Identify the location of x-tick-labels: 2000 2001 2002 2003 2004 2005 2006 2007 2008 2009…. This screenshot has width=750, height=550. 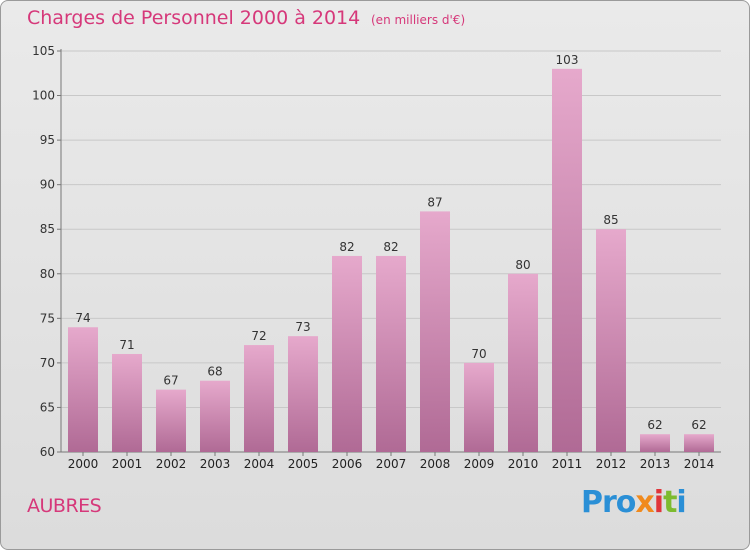
(391, 464).